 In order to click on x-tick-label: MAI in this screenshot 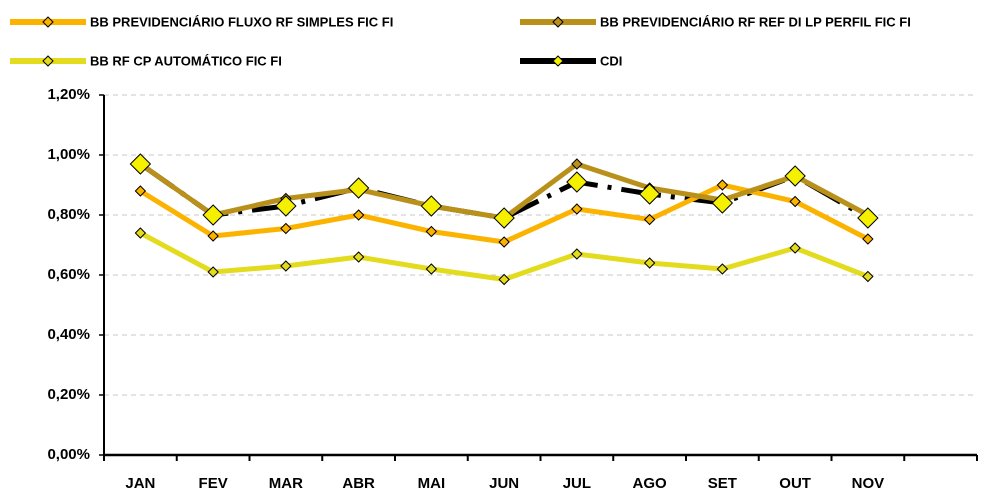, I will do `click(432, 483)`.